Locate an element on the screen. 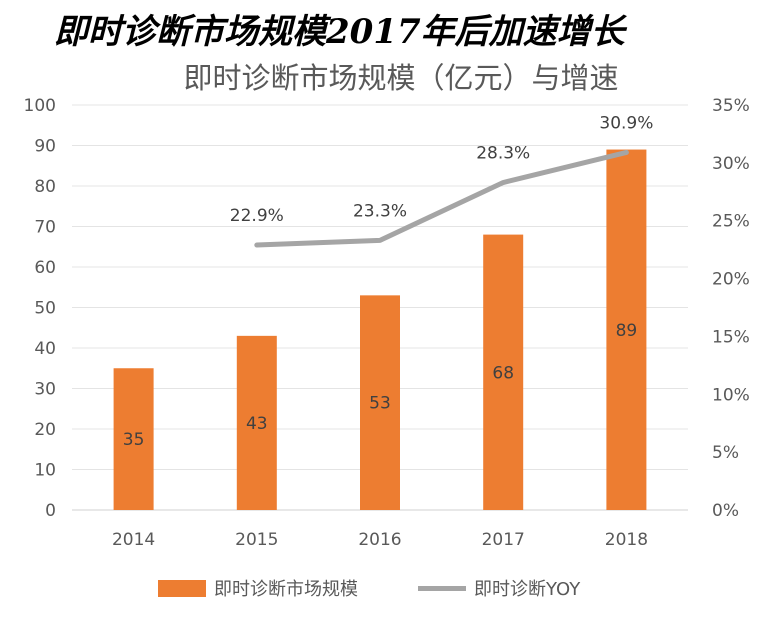 Image resolution: width=772 pixels, height=619 pixels. y-right-tick-label: 15% is located at coordinates (731, 337).